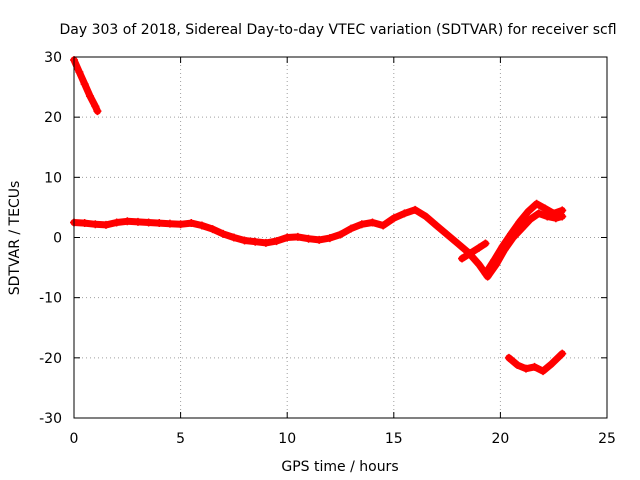 The height and width of the screenshot is (480, 640). What do you see at coordinates (500, 439) in the screenshot?
I see `x-tick-label: 20` at bounding box center [500, 439].